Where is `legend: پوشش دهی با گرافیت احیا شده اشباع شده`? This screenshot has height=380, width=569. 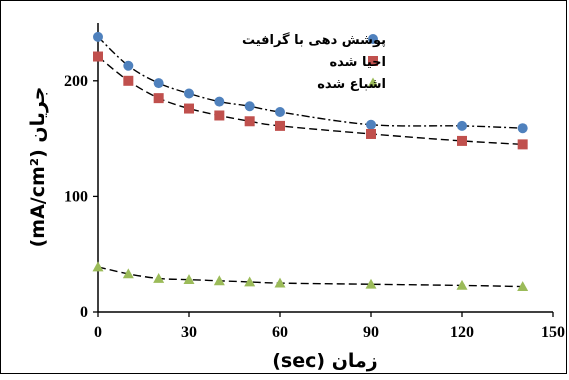
legend: پوشش دهی با گرافیت احیا شده اشباع شده is located at coordinates (314, 62).